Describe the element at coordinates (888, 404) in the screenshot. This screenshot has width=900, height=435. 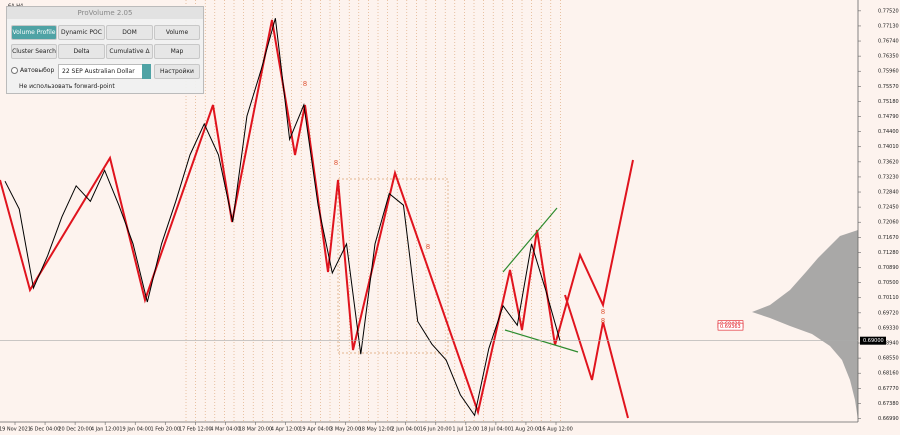
I see `y-tick-label: 0.67380` at that location.